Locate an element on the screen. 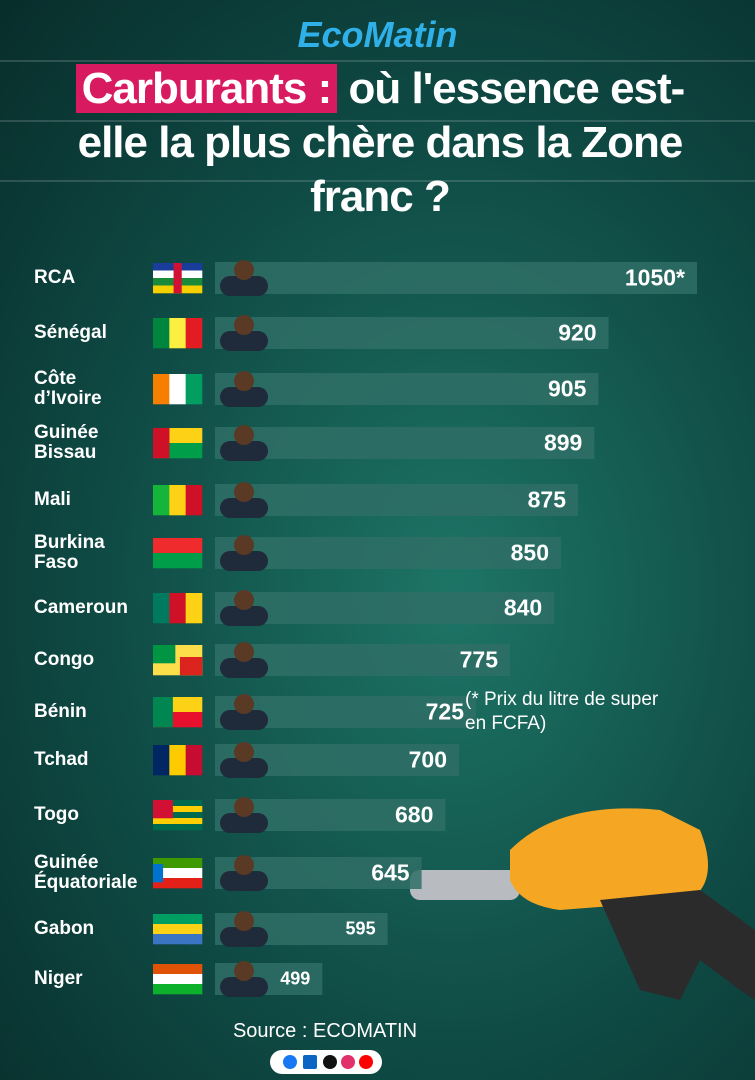 Image resolution: width=755 pixels, height=1080 pixels. value-label: 595 is located at coordinates (360, 928).